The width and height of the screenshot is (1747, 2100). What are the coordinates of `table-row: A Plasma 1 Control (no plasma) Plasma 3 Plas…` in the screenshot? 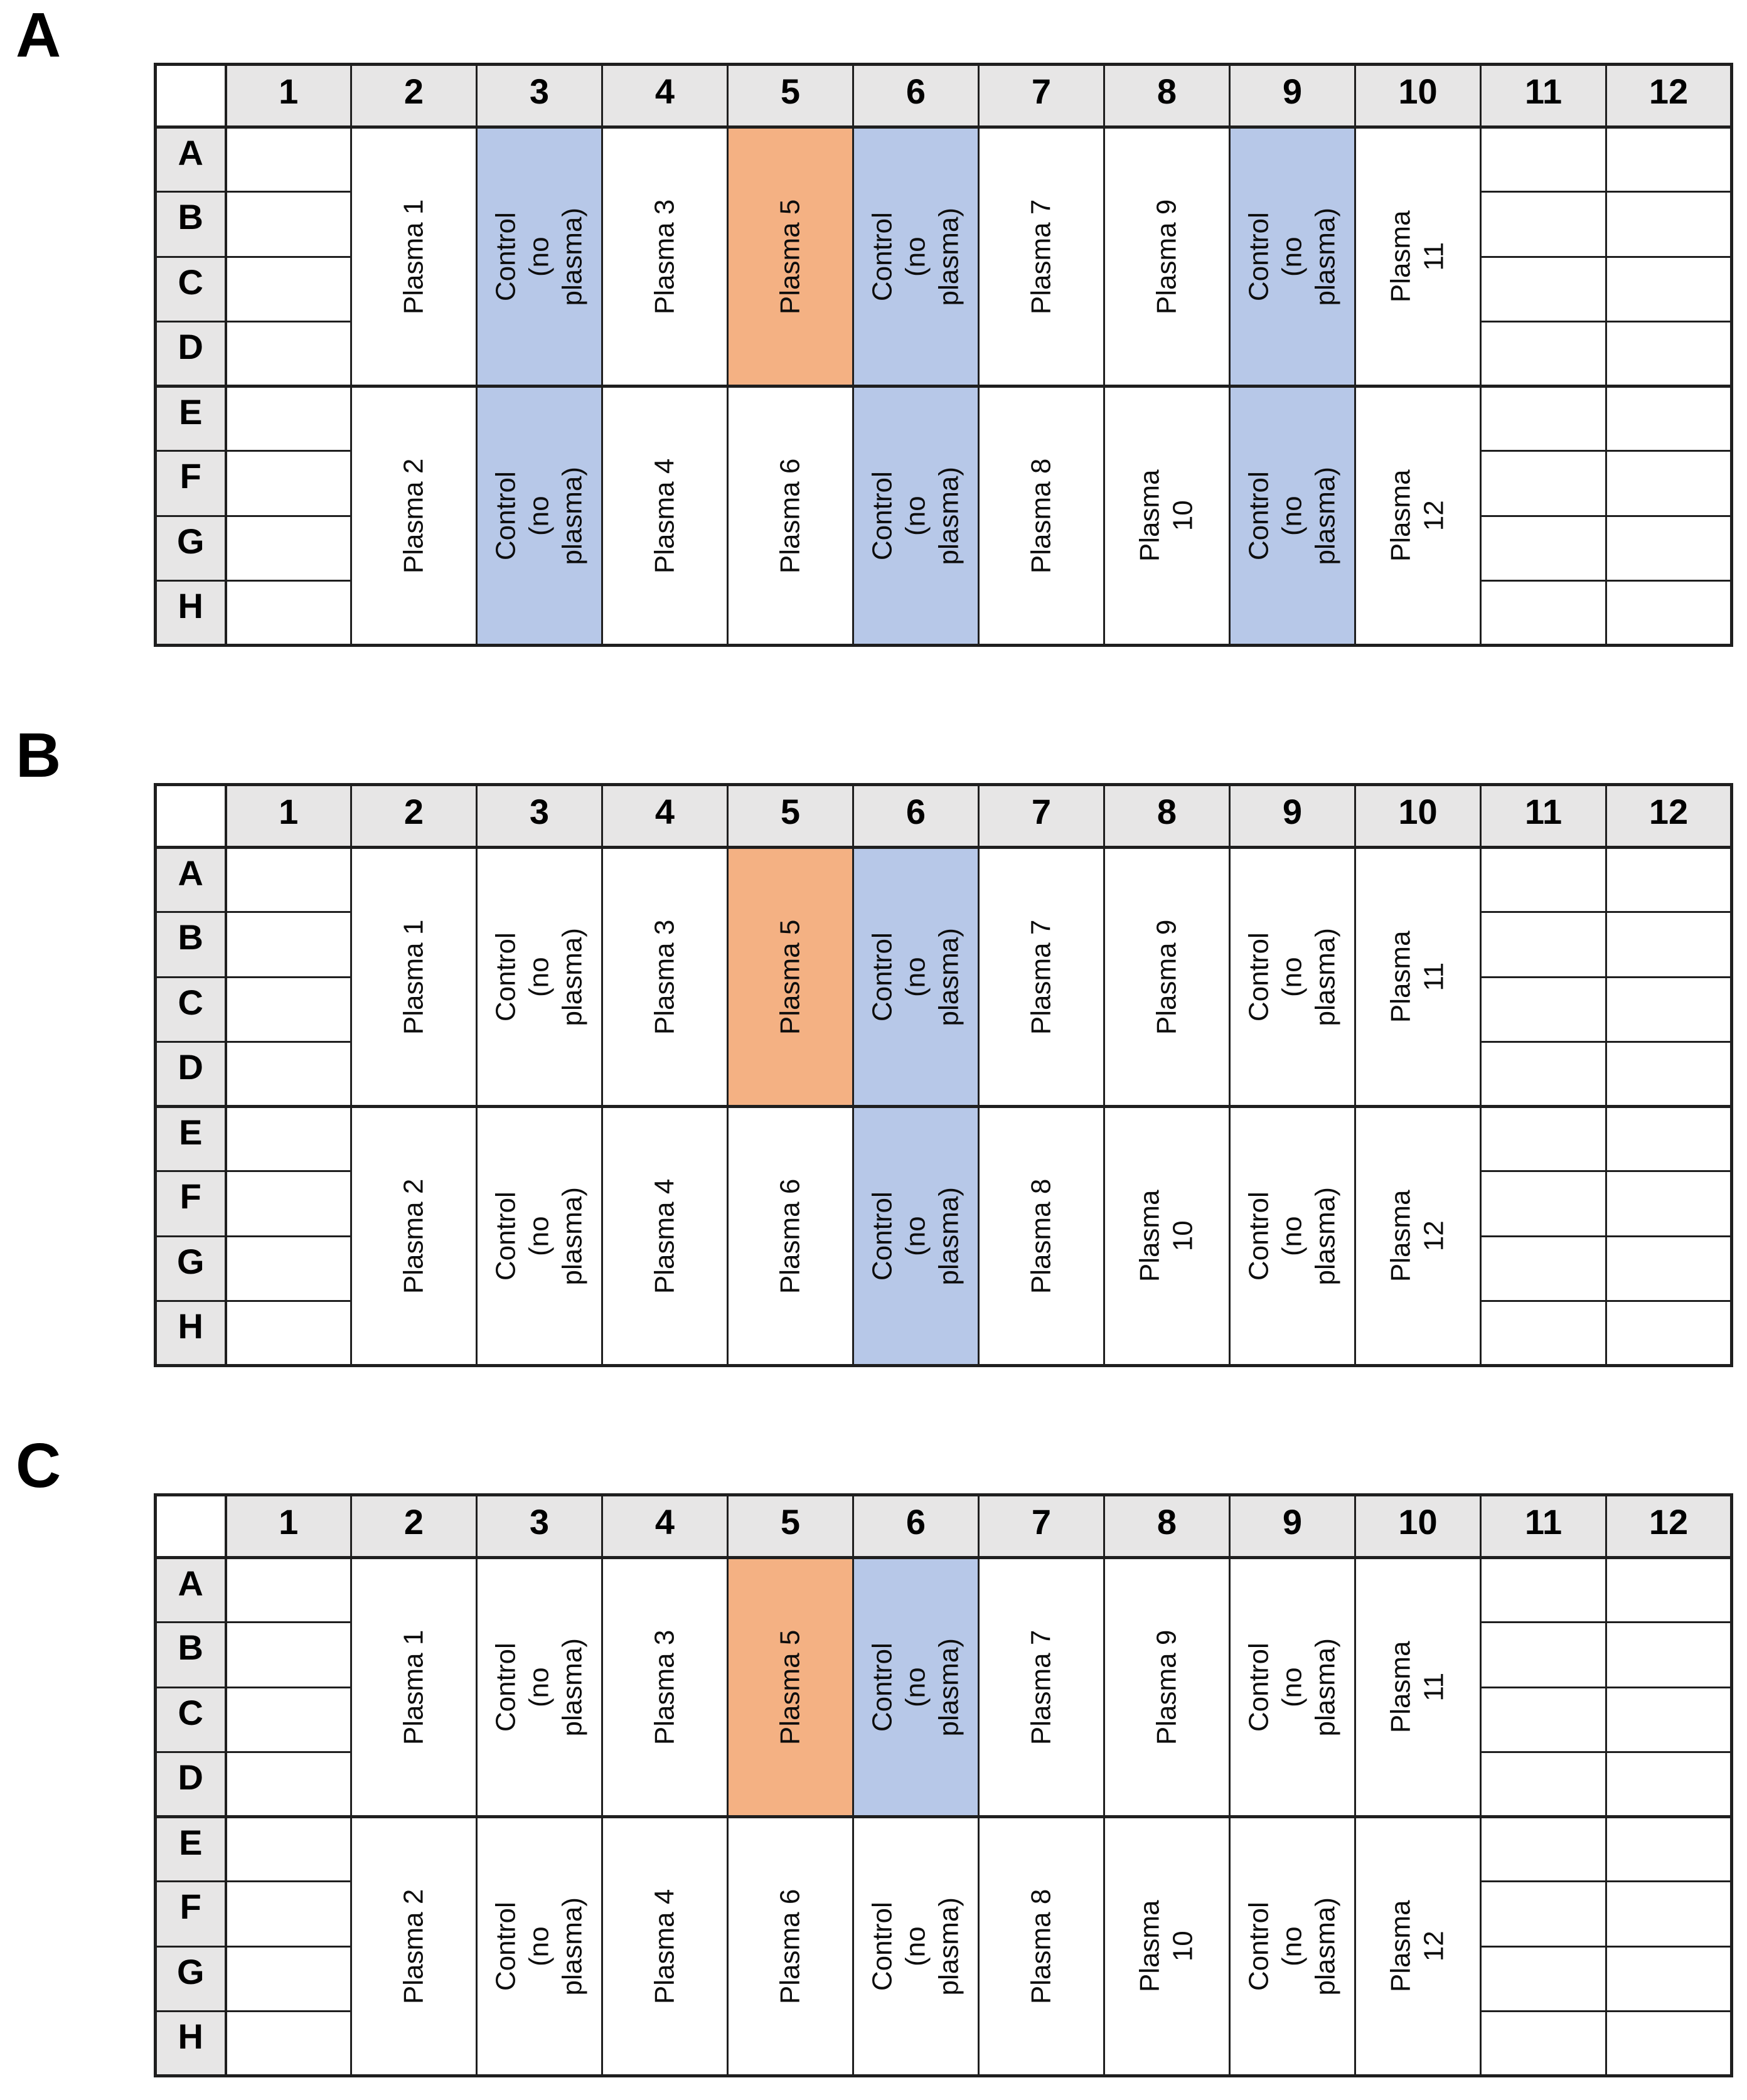 It's located at (943, 256).